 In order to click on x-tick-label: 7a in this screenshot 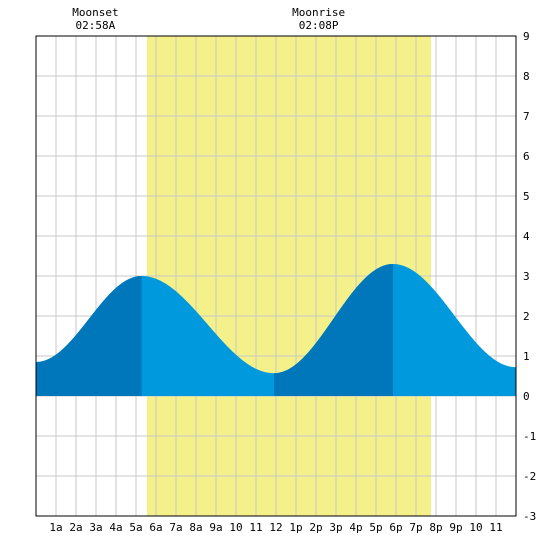, I will do `click(175, 527)`.